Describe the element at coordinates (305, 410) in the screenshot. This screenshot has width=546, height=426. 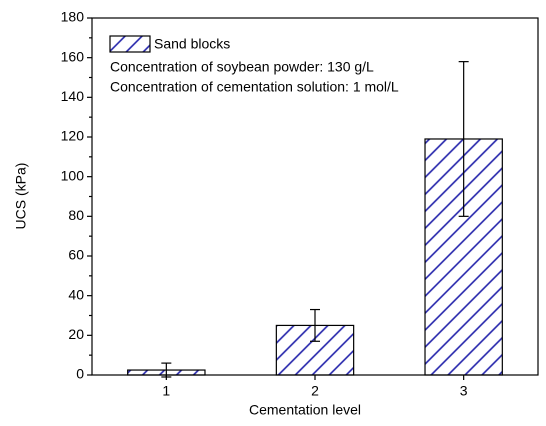
I see `x-axis-label: Cementation level` at that location.